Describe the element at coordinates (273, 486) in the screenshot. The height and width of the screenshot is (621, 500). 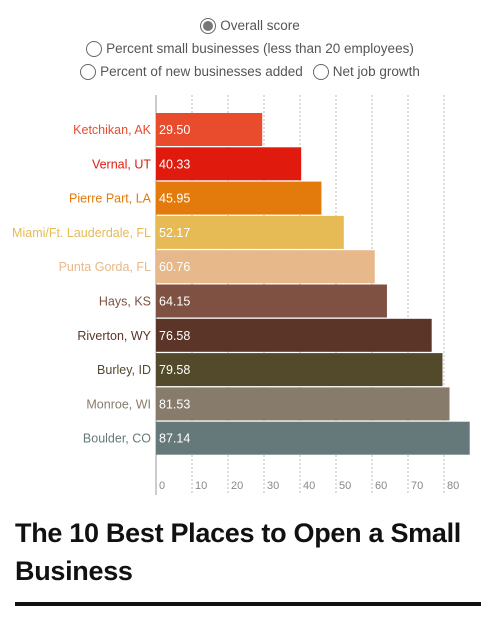
I see `x-tick-label: 30` at that location.